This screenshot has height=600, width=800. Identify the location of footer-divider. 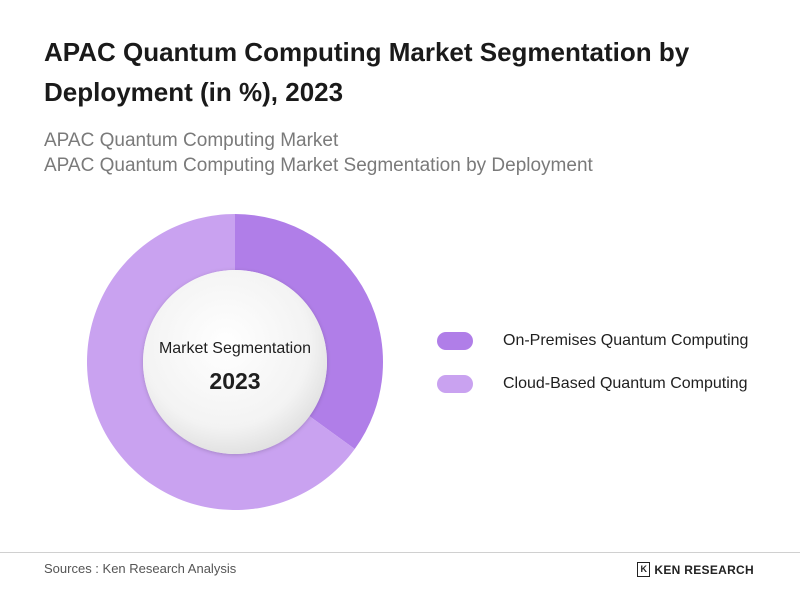
(400, 552).